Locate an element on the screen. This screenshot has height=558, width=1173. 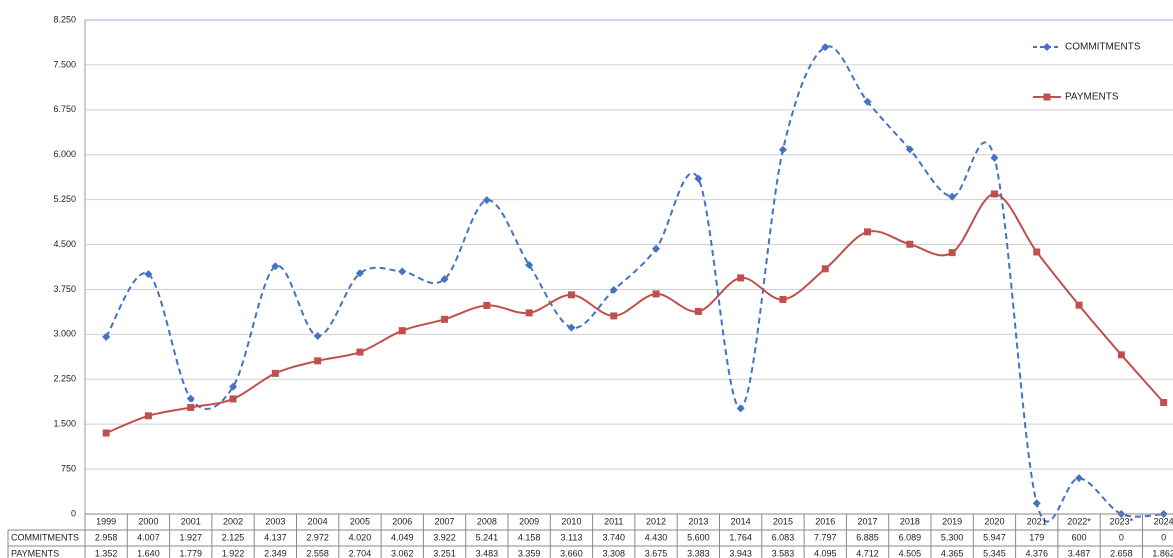
x-tick-label: 2019 is located at coordinates (952, 521).